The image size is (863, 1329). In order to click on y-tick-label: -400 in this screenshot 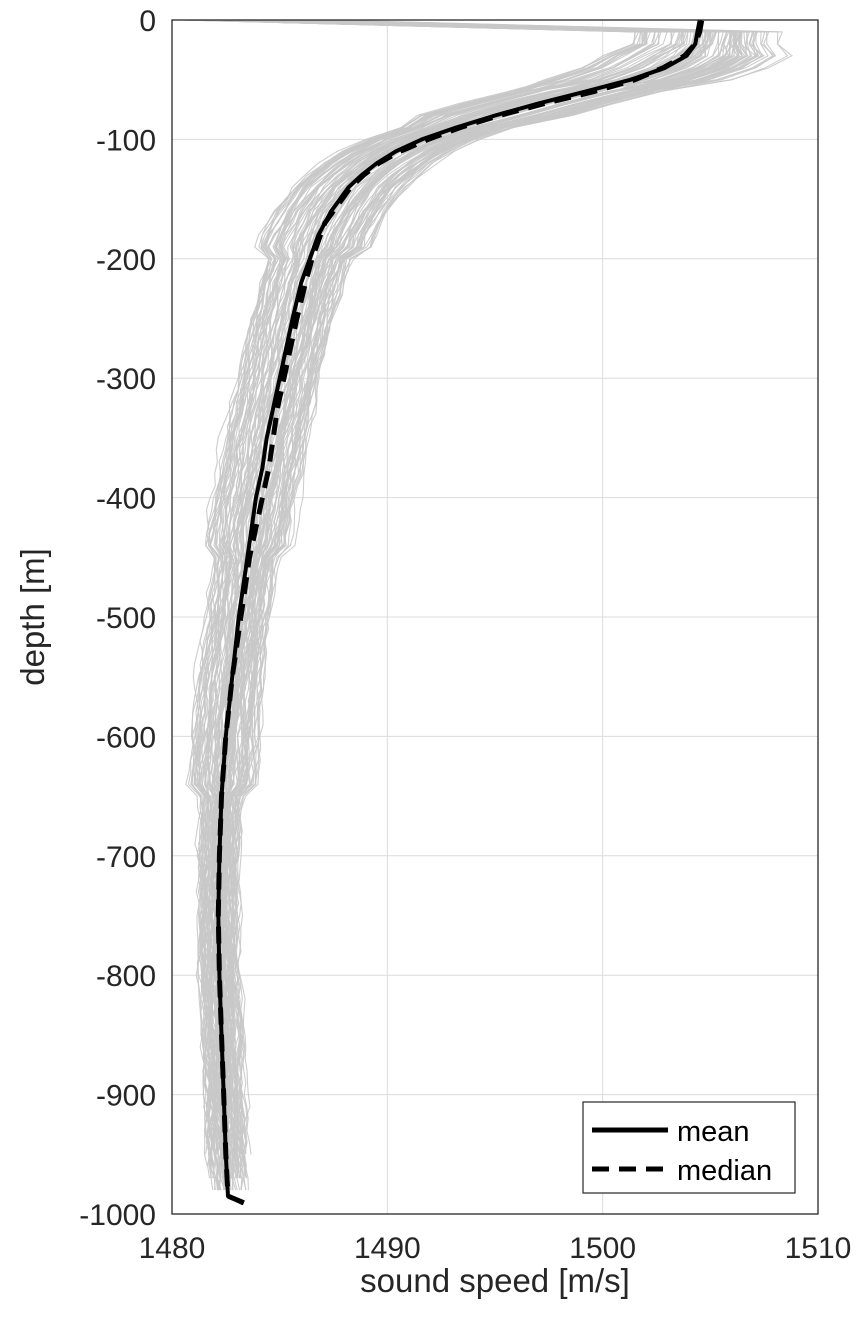, I will do `click(126, 499)`.